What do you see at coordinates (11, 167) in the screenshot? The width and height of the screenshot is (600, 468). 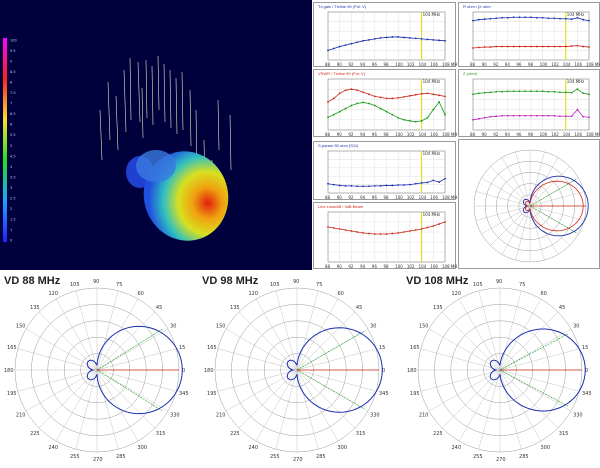 I see `colorbar-tick-label: 4` at bounding box center [11, 167].